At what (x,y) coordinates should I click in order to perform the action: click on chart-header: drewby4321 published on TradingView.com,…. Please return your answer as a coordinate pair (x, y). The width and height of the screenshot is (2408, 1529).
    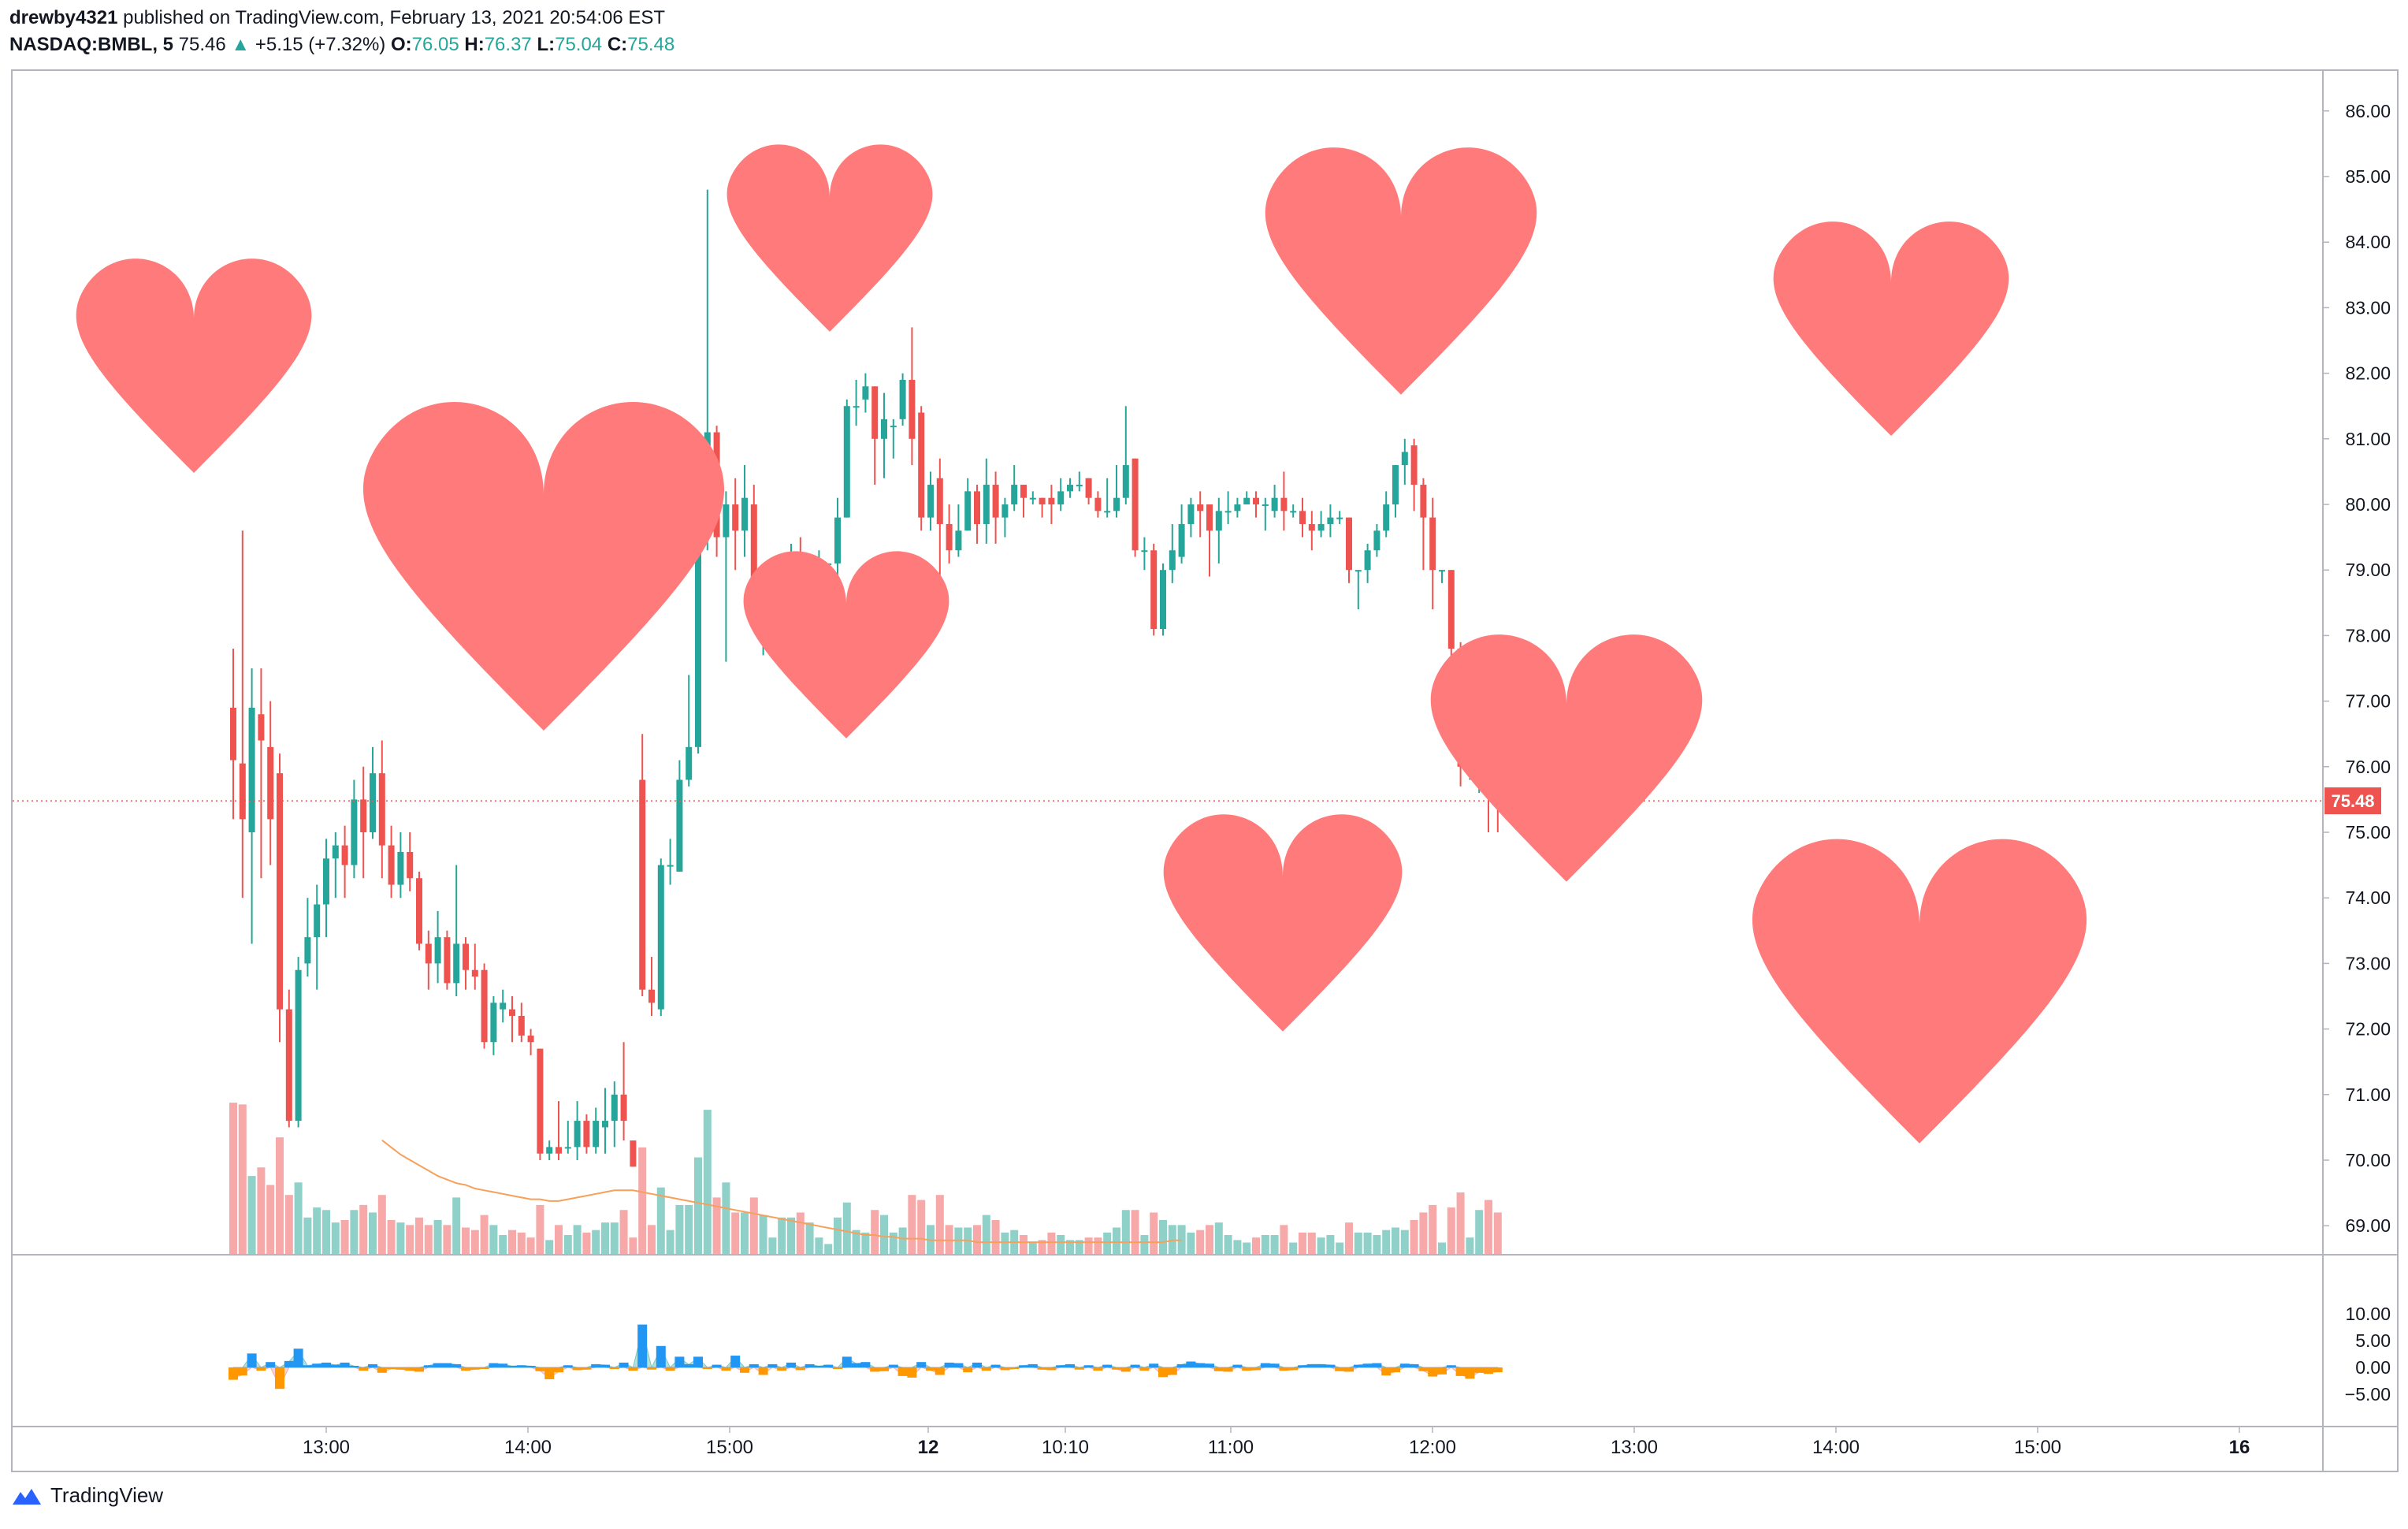
    Looking at the image, I should click on (342, 31).